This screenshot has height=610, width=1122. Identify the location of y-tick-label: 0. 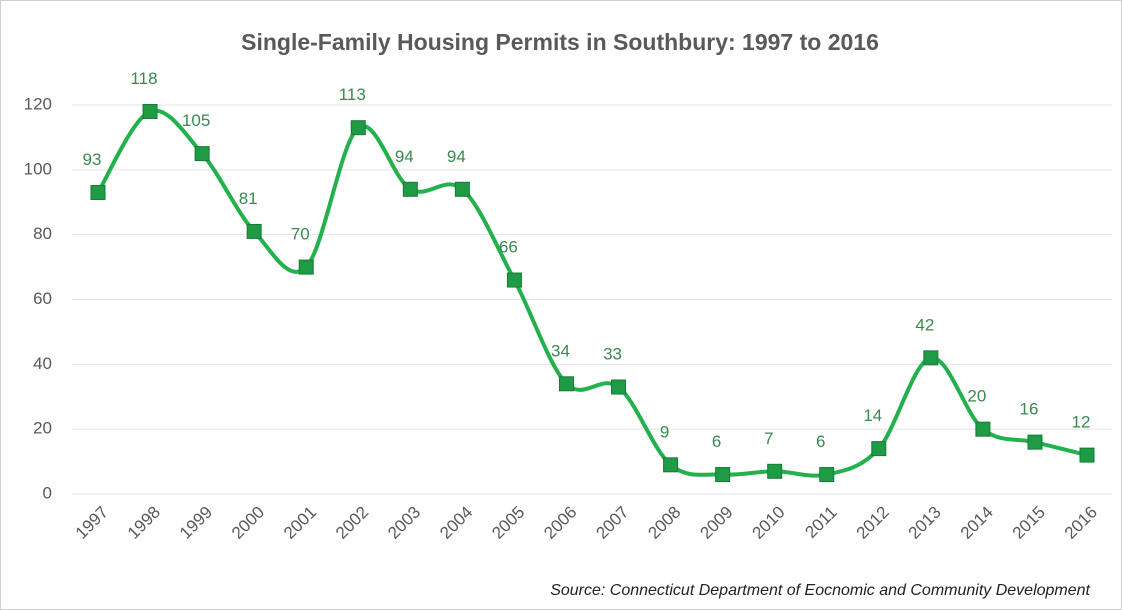
(47, 492).